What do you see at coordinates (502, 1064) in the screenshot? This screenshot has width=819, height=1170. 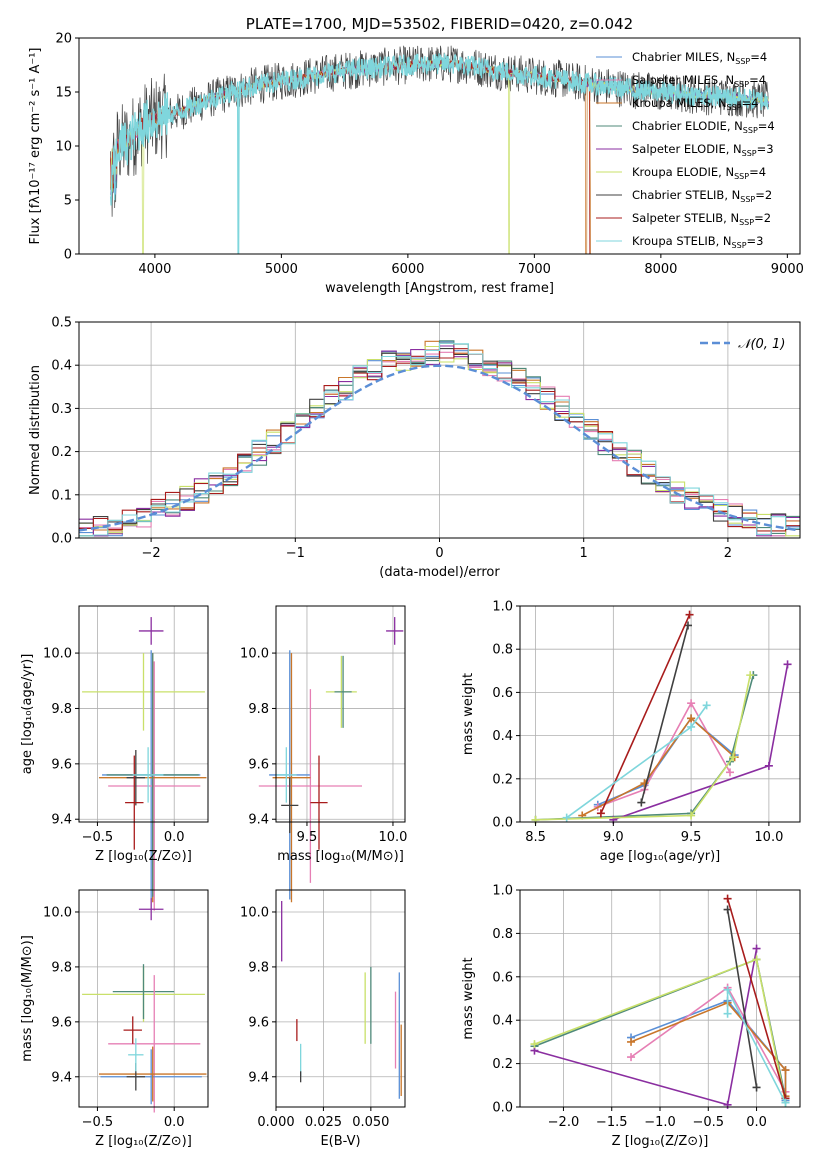 I see `y-tick-label: 0.2` at bounding box center [502, 1064].